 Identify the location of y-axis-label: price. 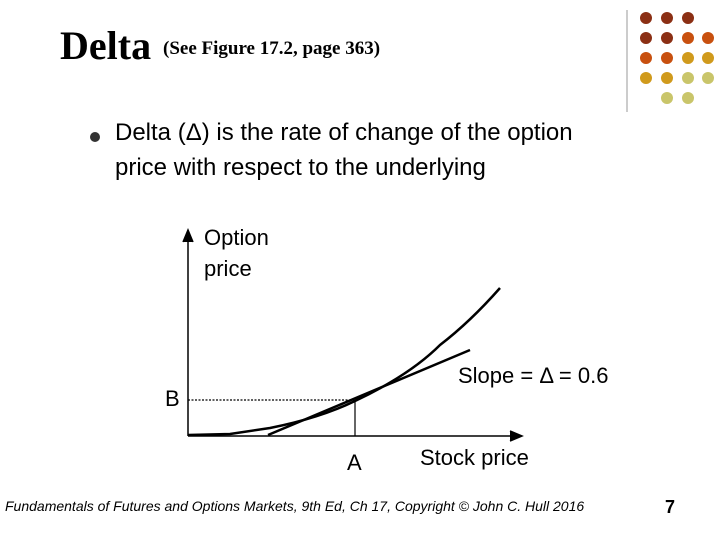
(228, 268).